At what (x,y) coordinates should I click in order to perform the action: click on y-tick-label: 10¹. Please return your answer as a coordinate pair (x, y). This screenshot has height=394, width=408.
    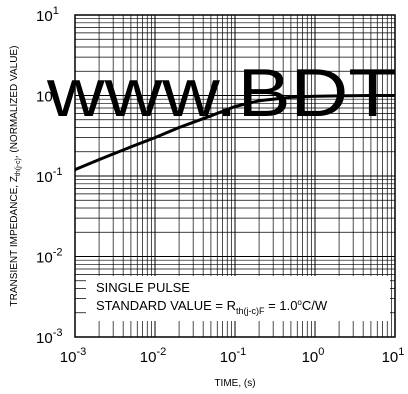
    Looking at the image, I should click on (47, 15).